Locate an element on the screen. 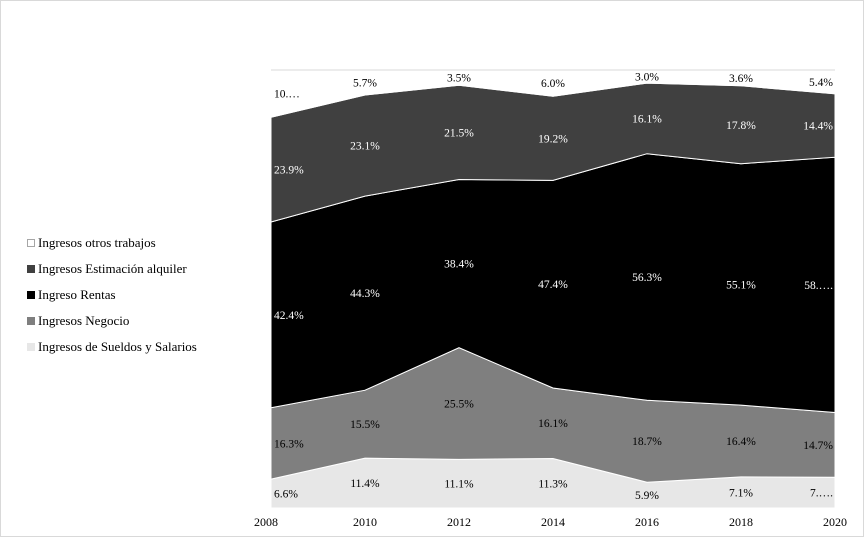  data-label: 58.…. is located at coordinates (818, 286).